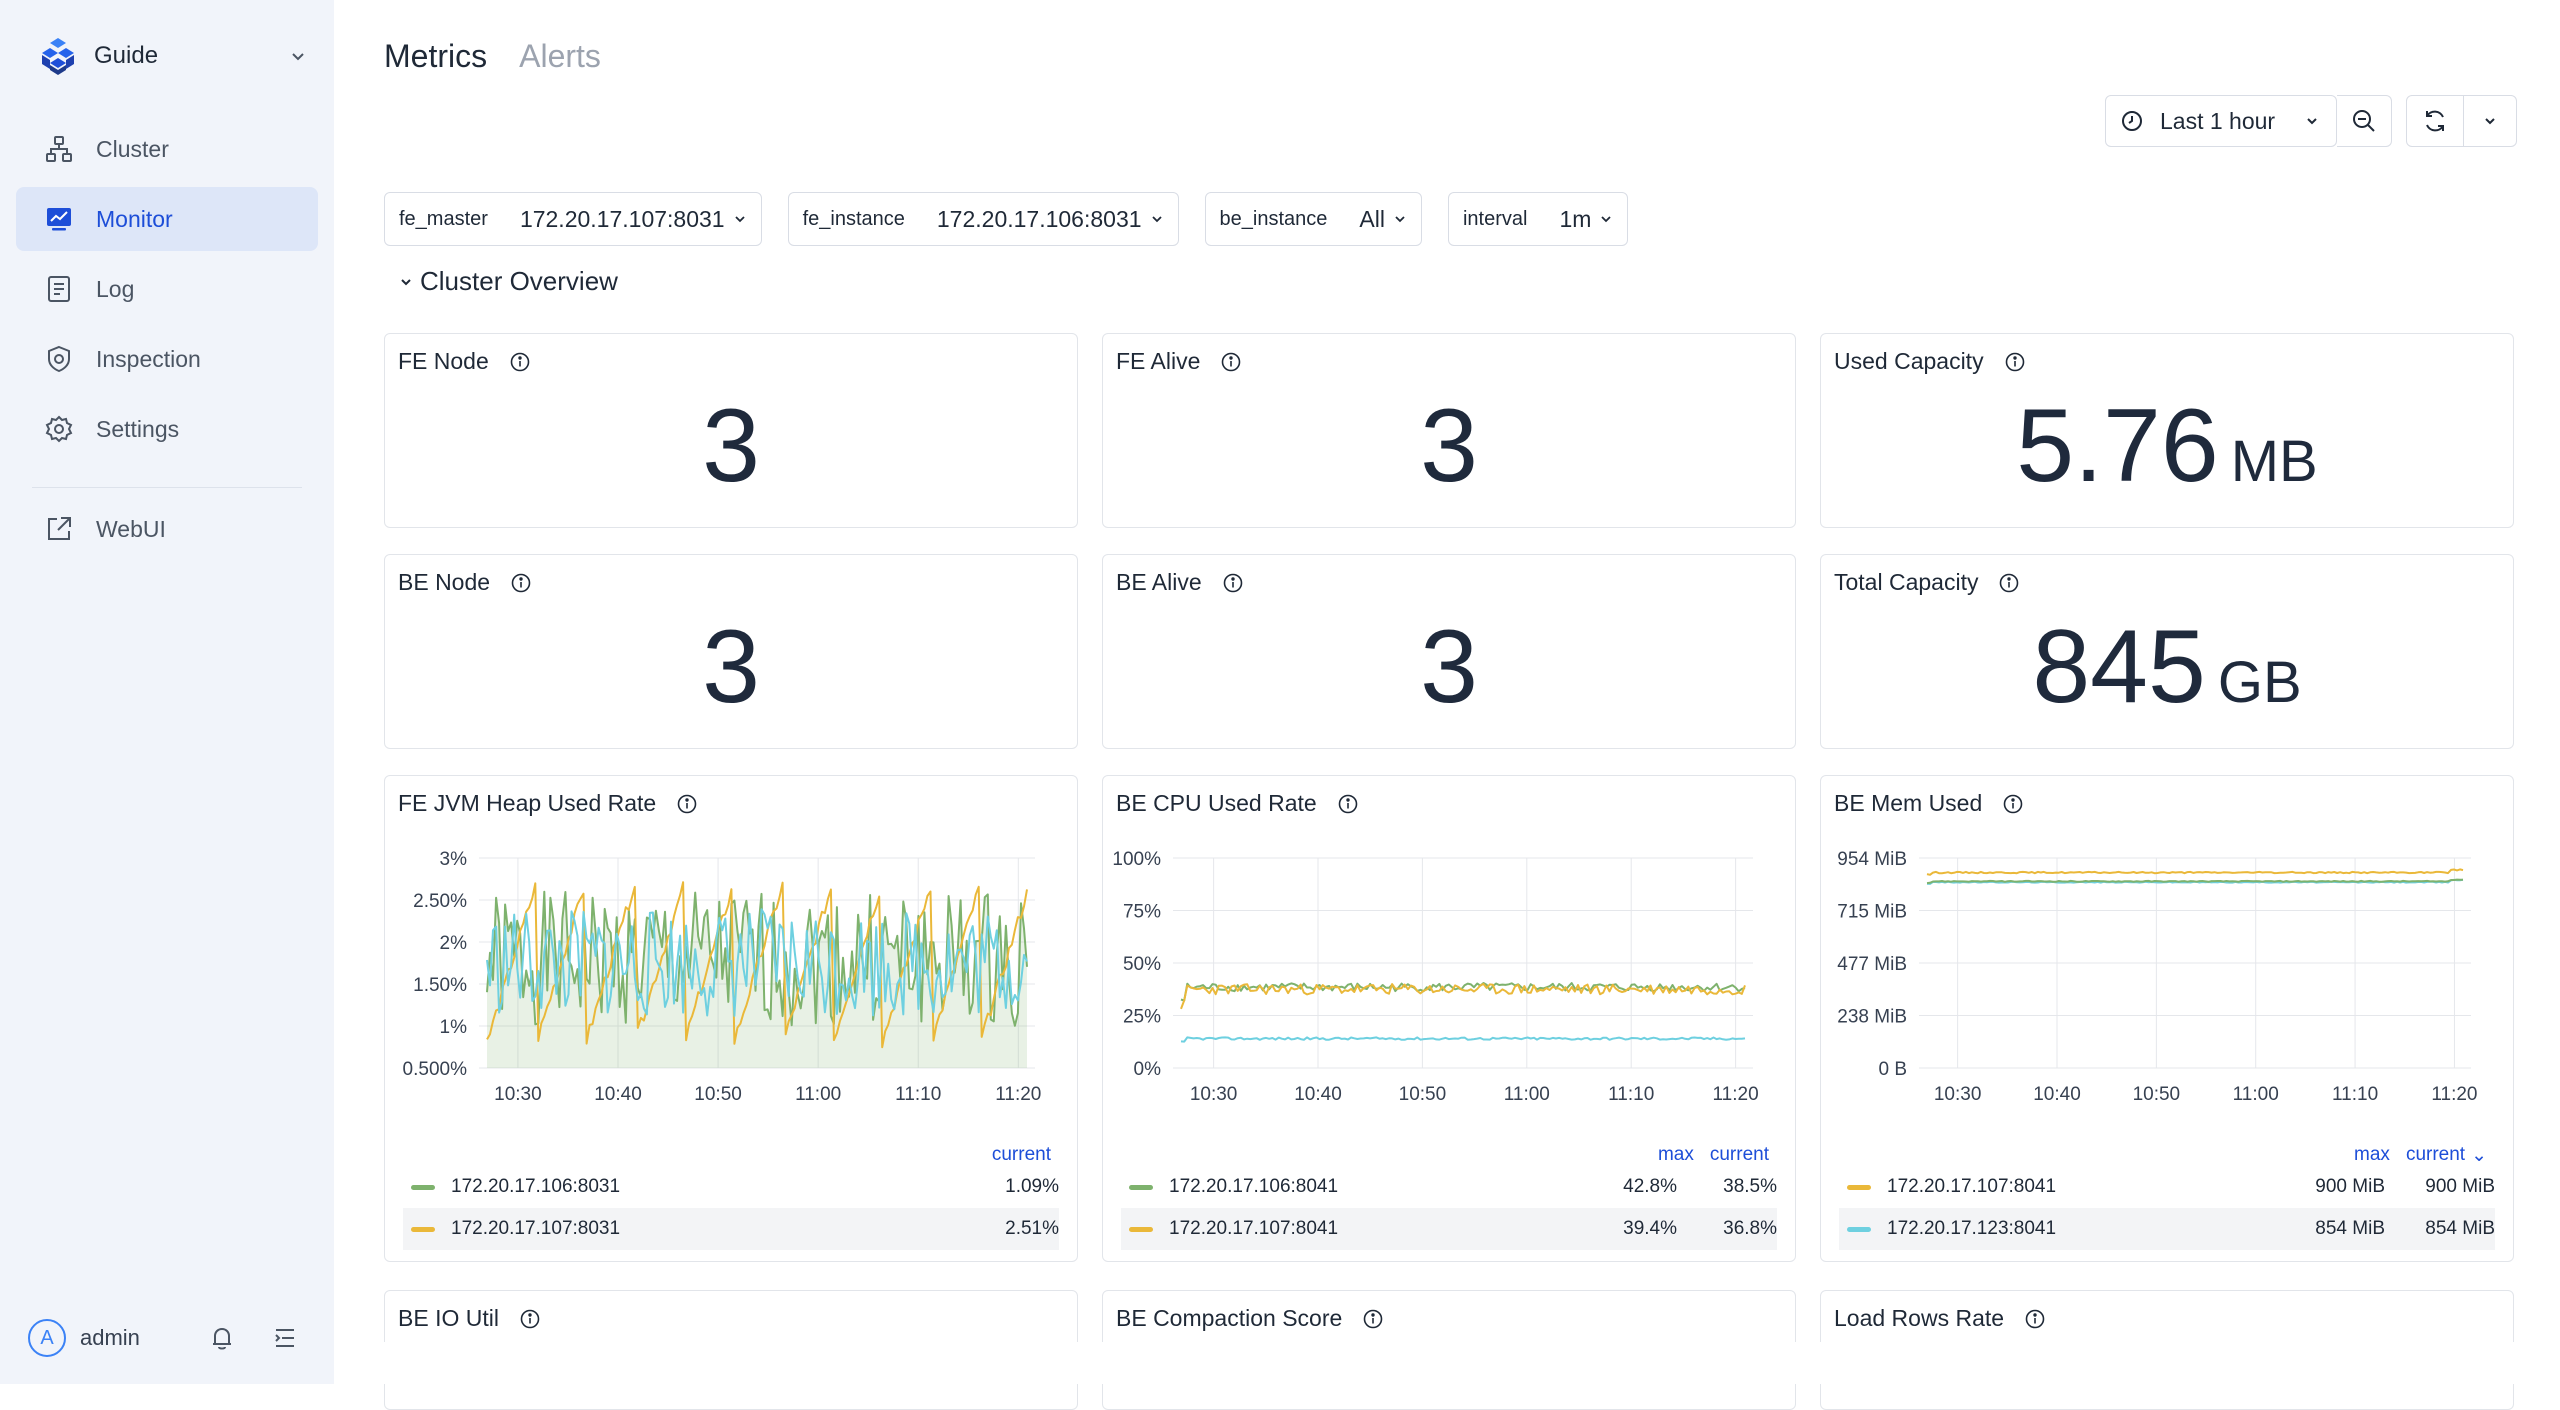 This screenshot has width=2560, height=1410. Describe the element at coordinates (2167, 1187) in the screenshot. I see `legend-row: 172.20.17.107:8041 900 MiB 900 MiB` at that location.